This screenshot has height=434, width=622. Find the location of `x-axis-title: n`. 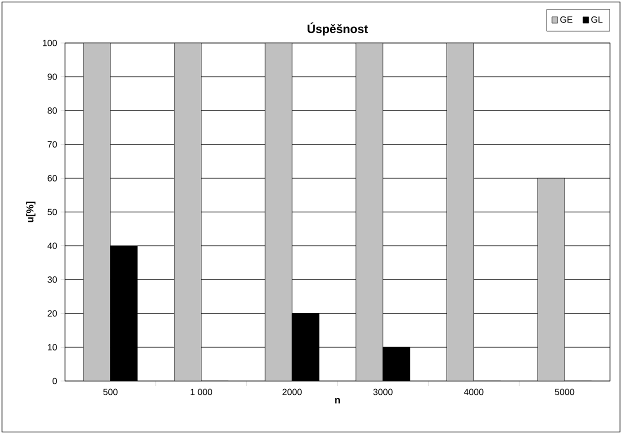

x-axis-title: n is located at coordinates (337, 401).